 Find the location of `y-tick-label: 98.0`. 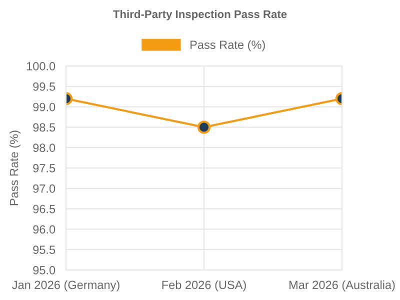

y-tick-label: 98.0 is located at coordinates (44, 148).